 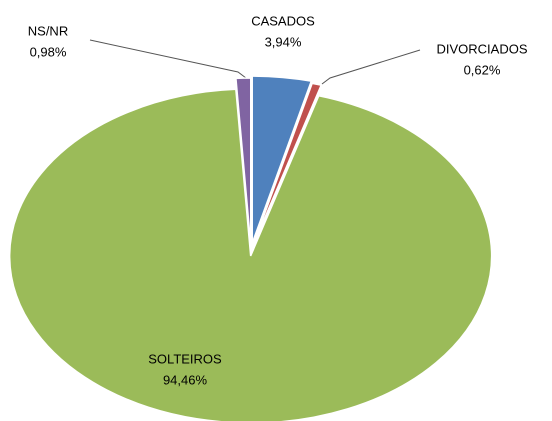 What do you see at coordinates (283, 20) in the screenshot?
I see `slice-label: CASADOS` at bounding box center [283, 20].